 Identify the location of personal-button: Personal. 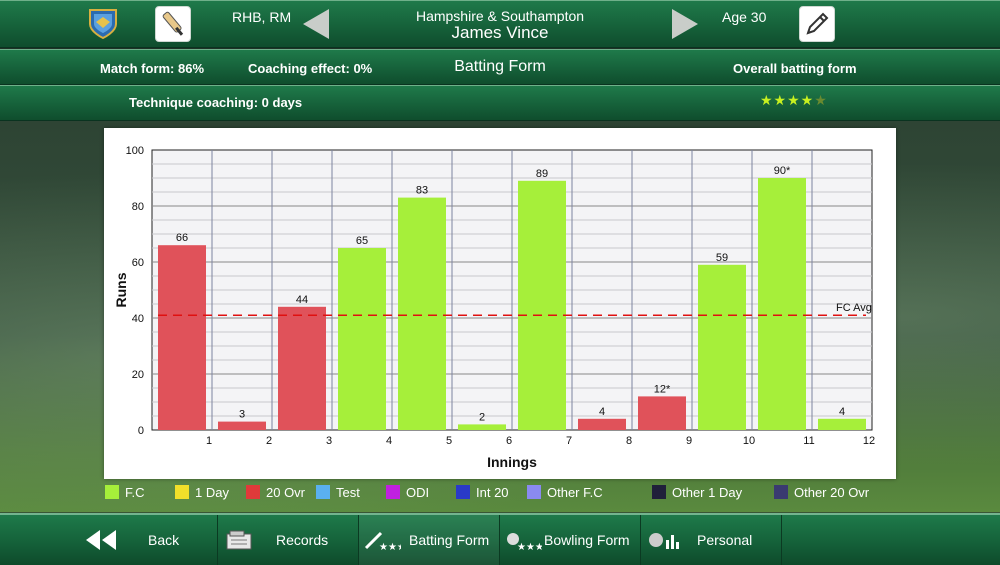
(711, 540).